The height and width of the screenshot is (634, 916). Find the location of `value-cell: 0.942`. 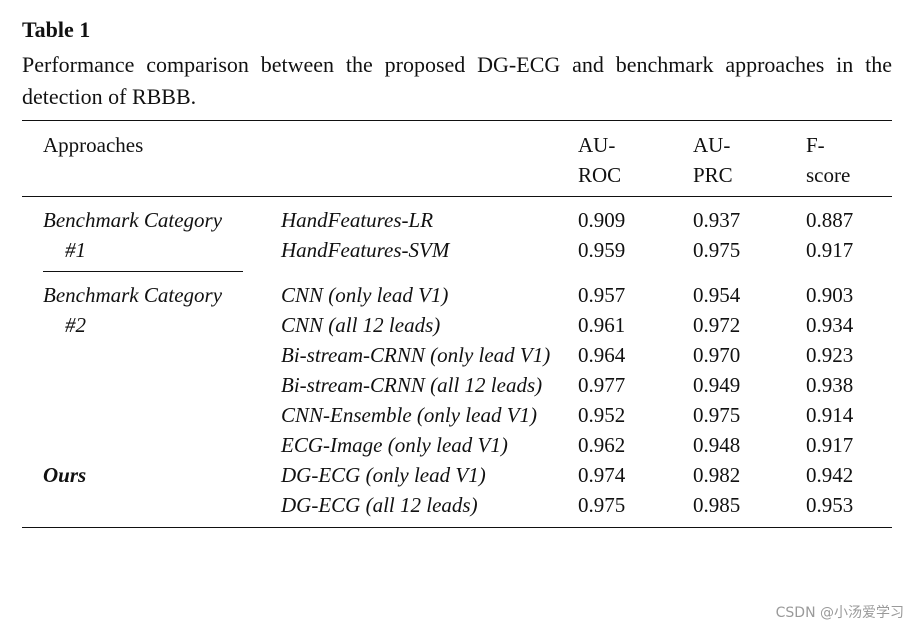

value-cell: 0.942 is located at coordinates (830, 475).